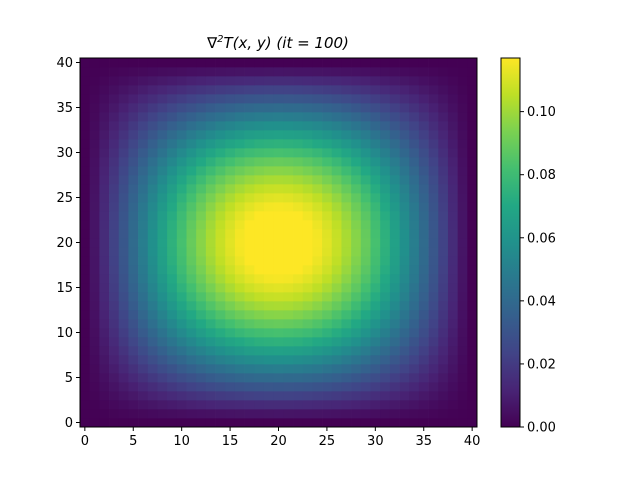  What do you see at coordinates (278, 441) in the screenshot?
I see `x-tick-label: 20` at bounding box center [278, 441].